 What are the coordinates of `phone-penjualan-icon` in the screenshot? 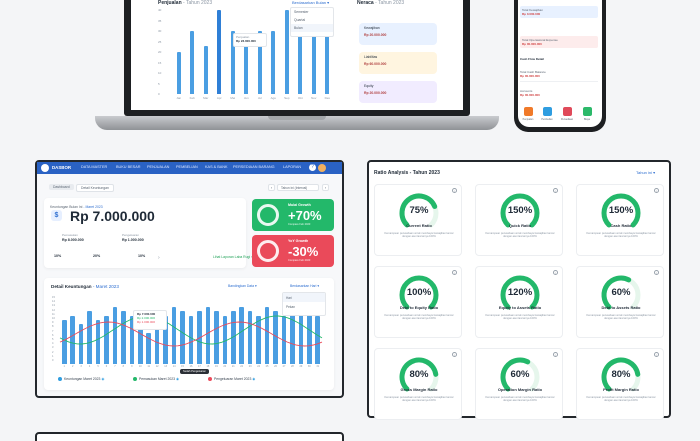 It's located at (528, 111).